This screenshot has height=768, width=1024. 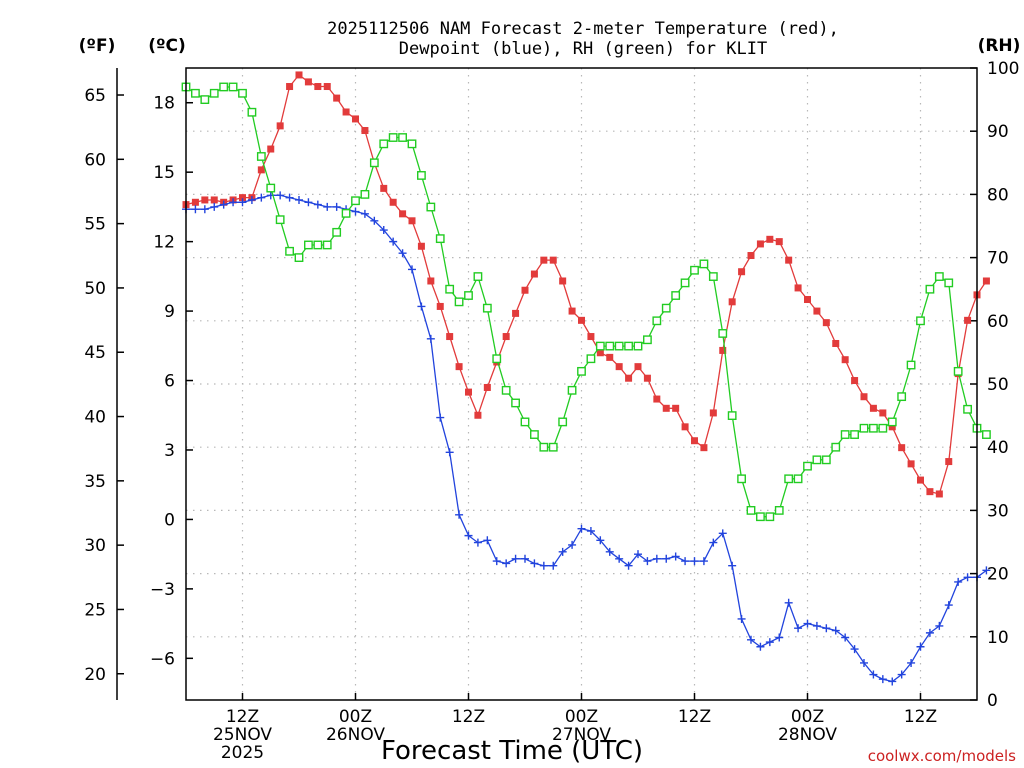 What do you see at coordinates (998, 322) in the screenshot?
I see `rh-tick-label: 60` at bounding box center [998, 322].